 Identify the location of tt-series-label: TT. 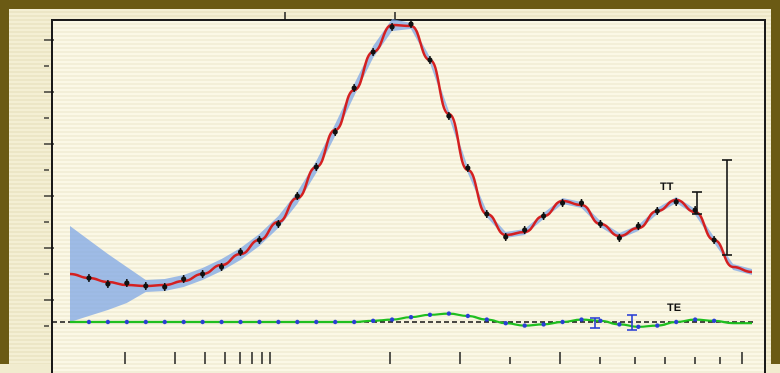
(667, 187).